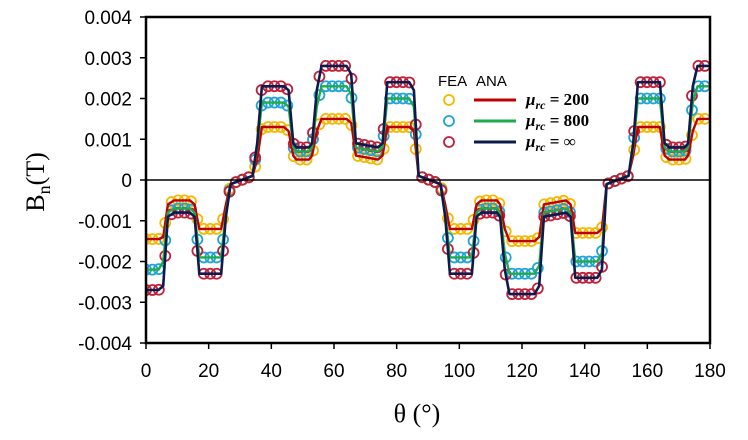 This screenshot has width=748, height=440. I want to click on y-tick-label: 0.002, so click(108, 100).